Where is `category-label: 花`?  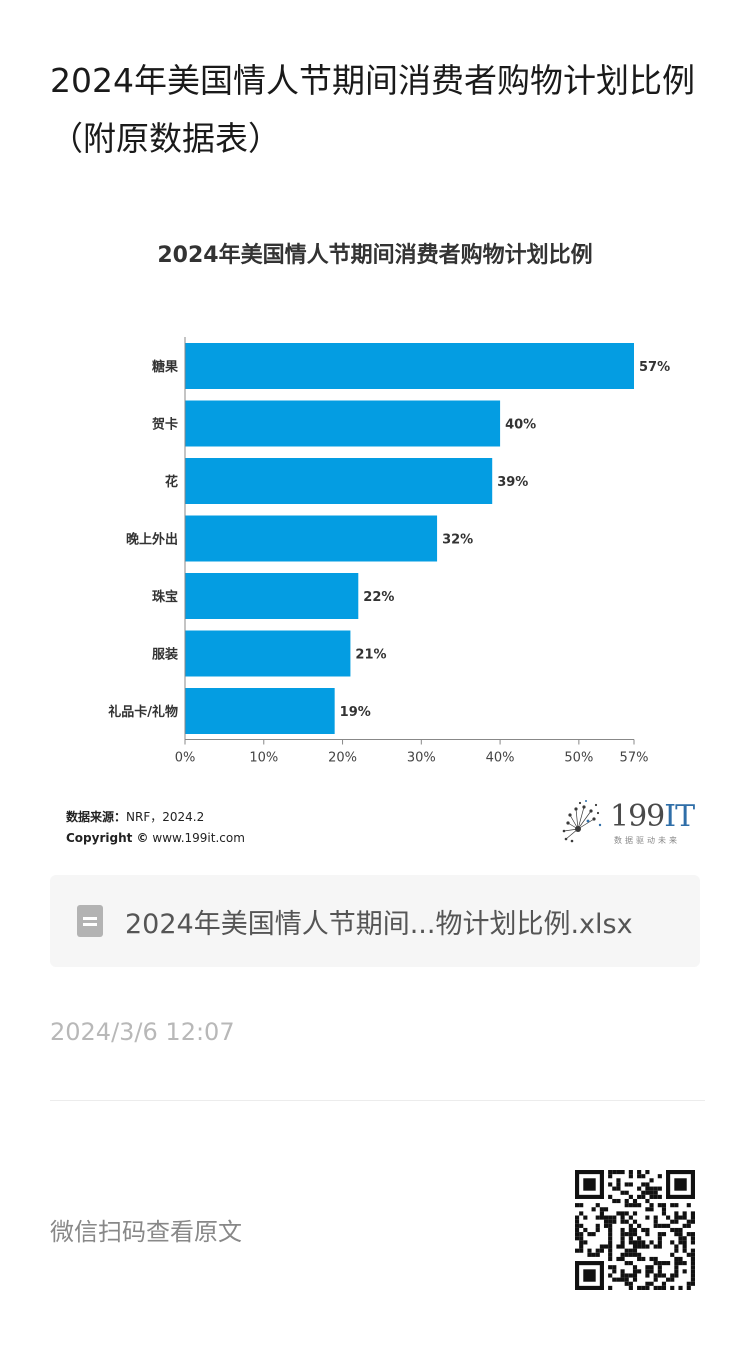 category-label: 花 is located at coordinates (171, 482).